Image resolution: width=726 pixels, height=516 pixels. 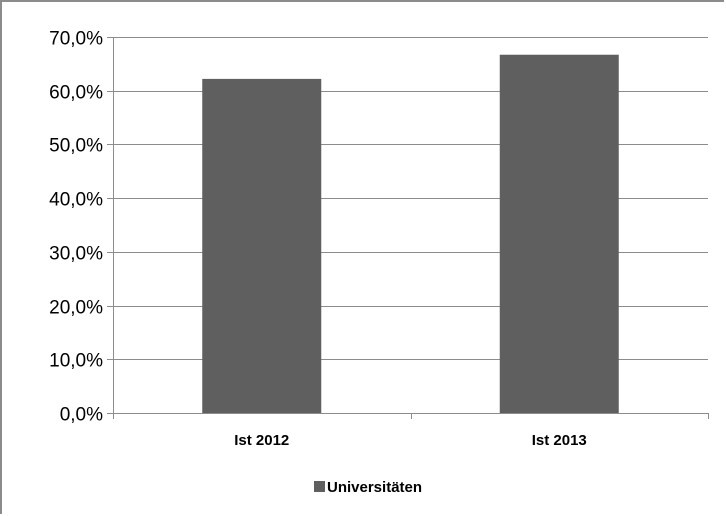 I want to click on y-tick-label: 60,0%, so click(x=76, y=93).